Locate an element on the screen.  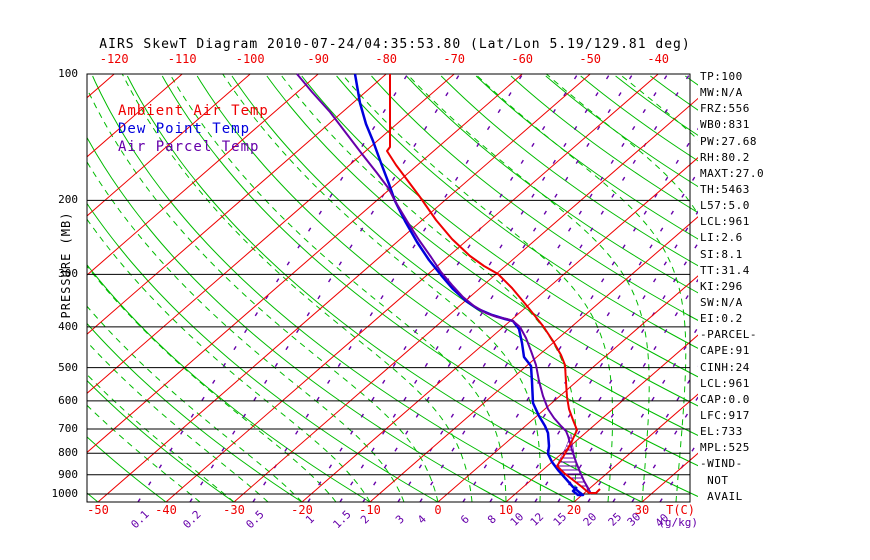
isotherm--100 is located at coordinates (169, 145).